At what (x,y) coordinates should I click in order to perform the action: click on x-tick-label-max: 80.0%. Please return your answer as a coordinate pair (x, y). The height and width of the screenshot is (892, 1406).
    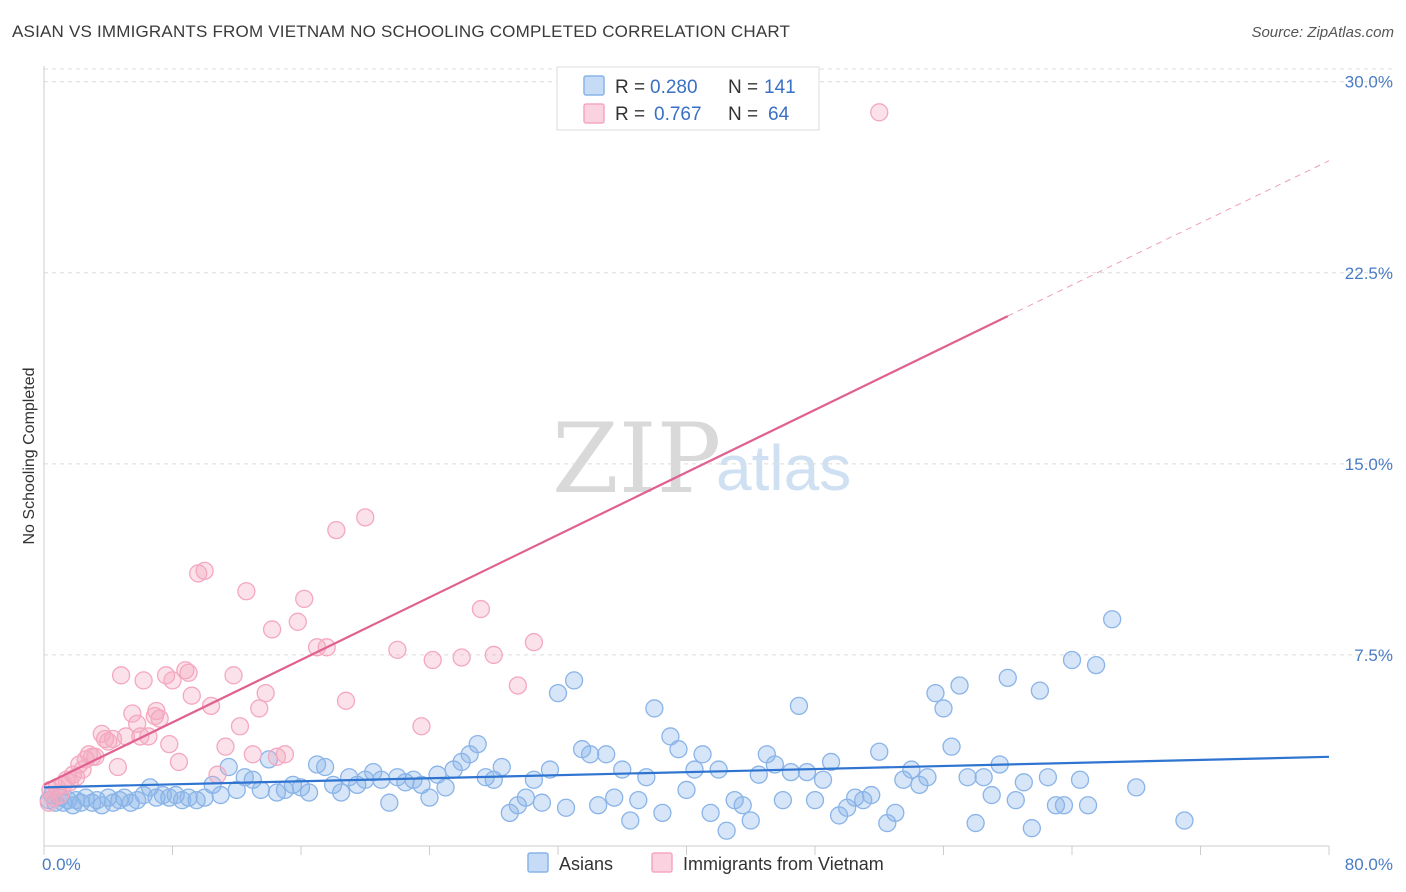
    Looking at the image, I should click on (1369, 864).